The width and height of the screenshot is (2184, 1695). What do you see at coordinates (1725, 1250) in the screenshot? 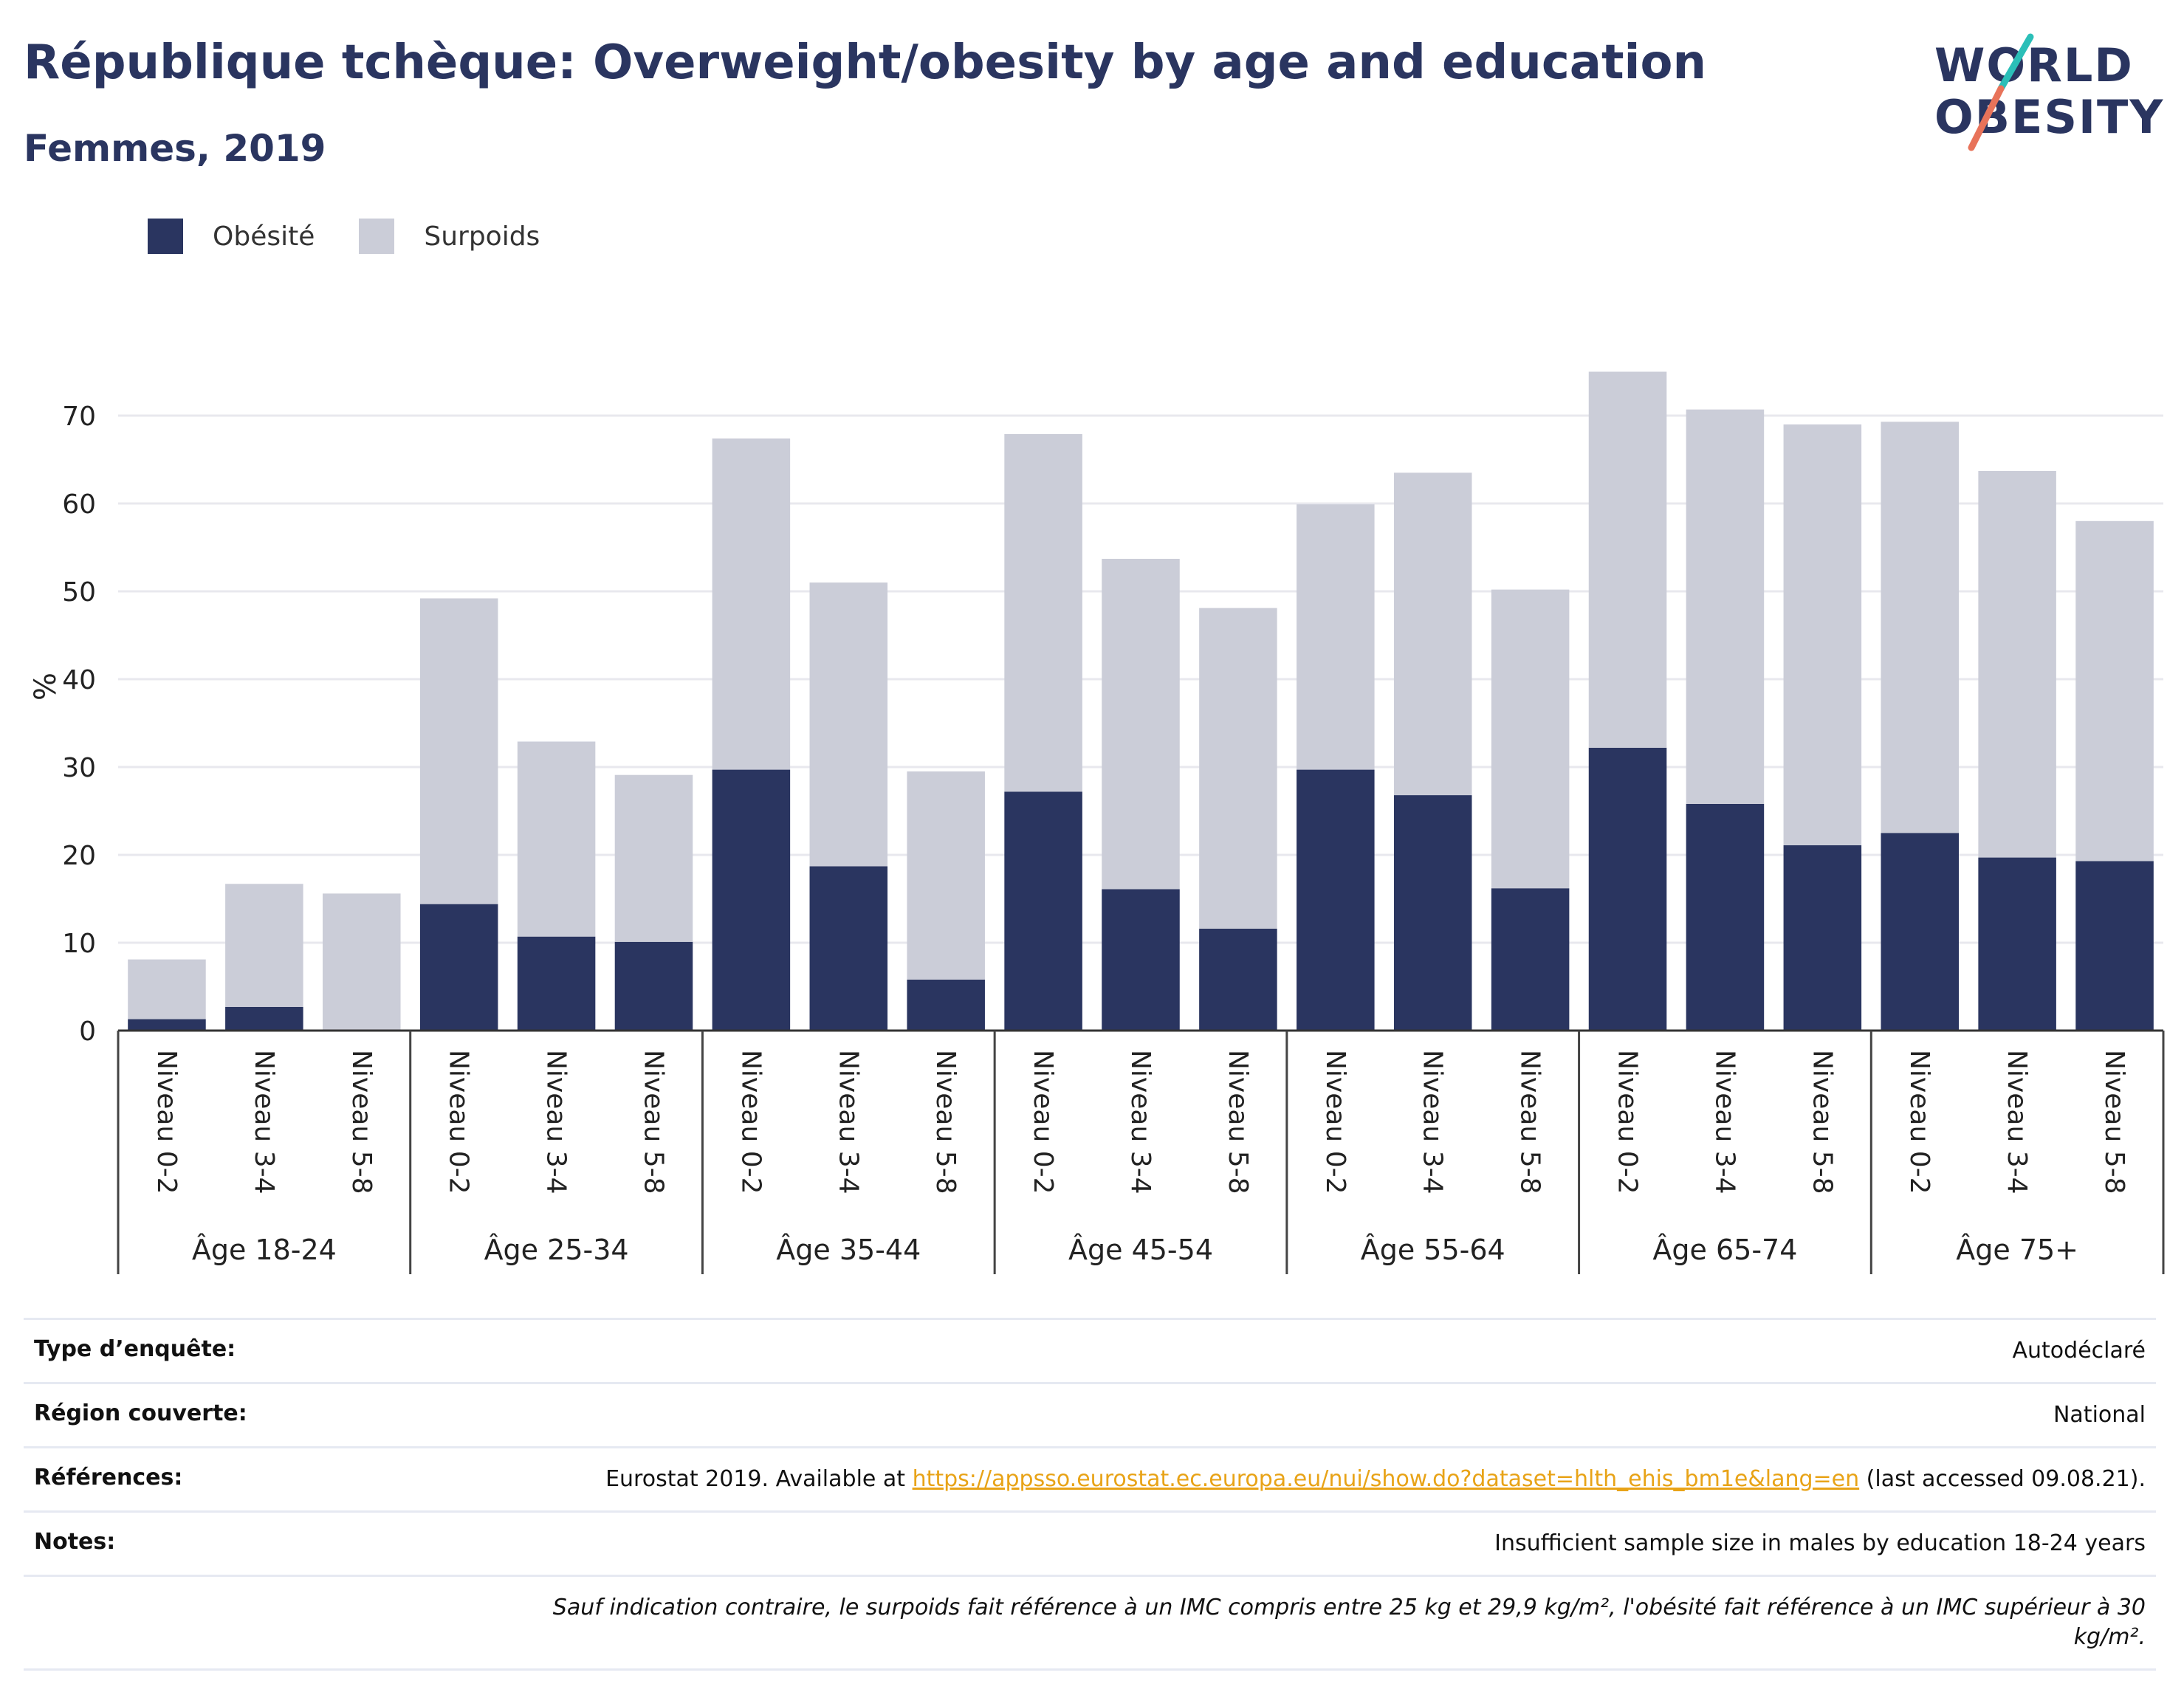
I see `group-label: Âge 65-74` at bounding box center [1725, 1250].